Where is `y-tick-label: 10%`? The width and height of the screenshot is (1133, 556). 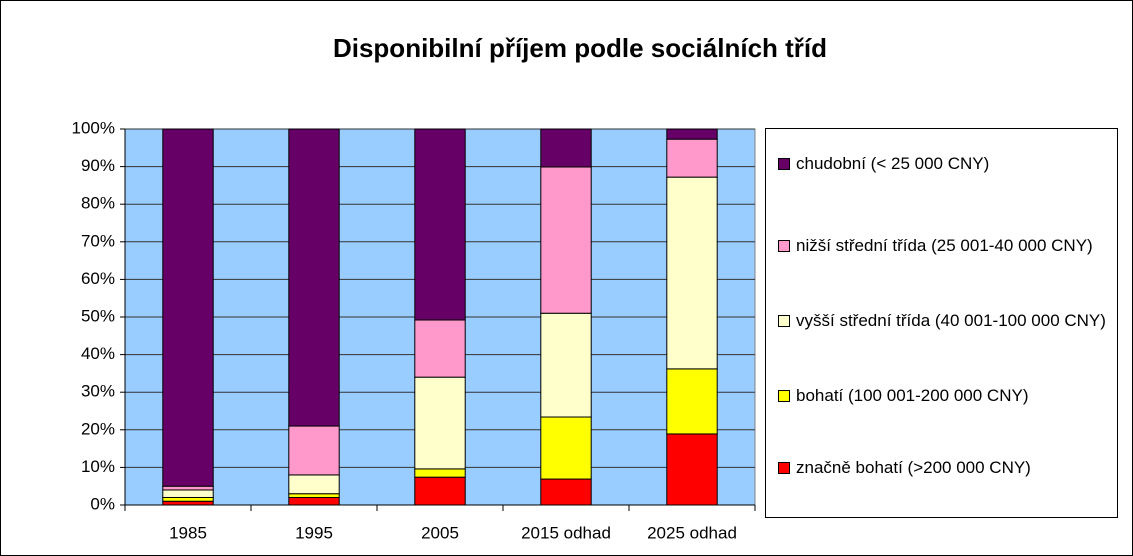 y-tick-label: 10% is located at coordinates (98, 466).